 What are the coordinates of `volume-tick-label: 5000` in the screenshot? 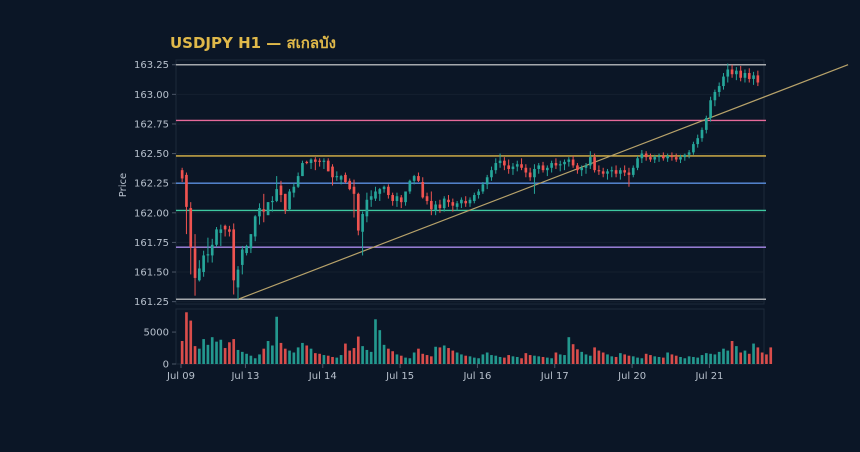 It's located at (156, 333).